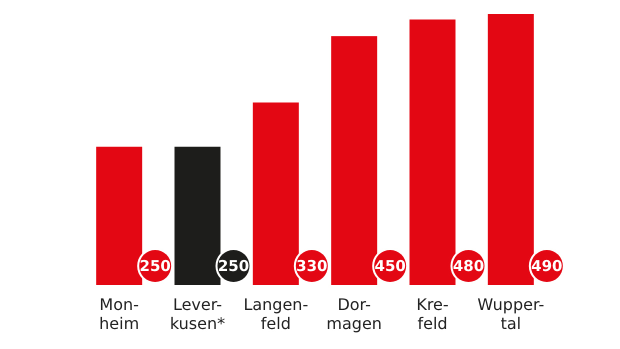 The height and width of the screenshot is (349, 620). I want to click on x-tick-label: Mon- heim, so click(119, 314).